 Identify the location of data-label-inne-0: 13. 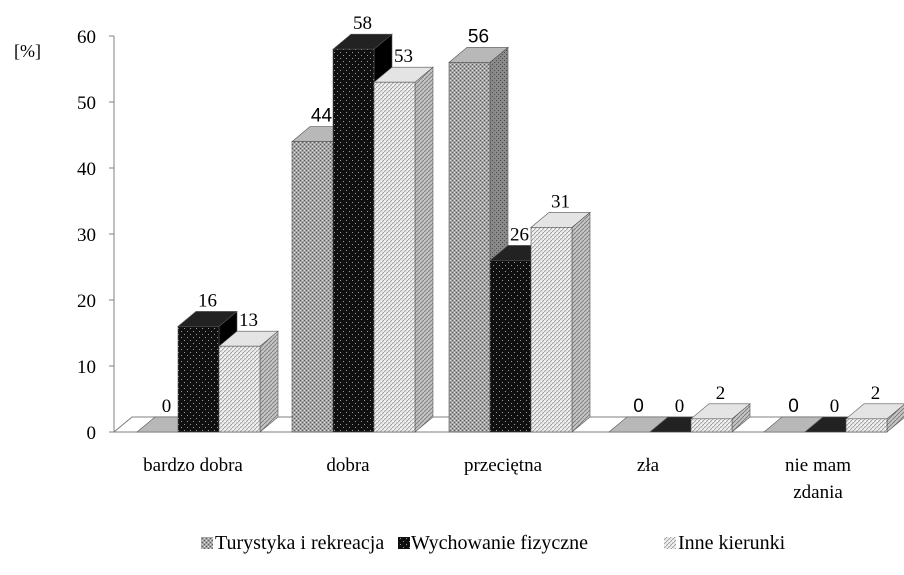
(248, 320).